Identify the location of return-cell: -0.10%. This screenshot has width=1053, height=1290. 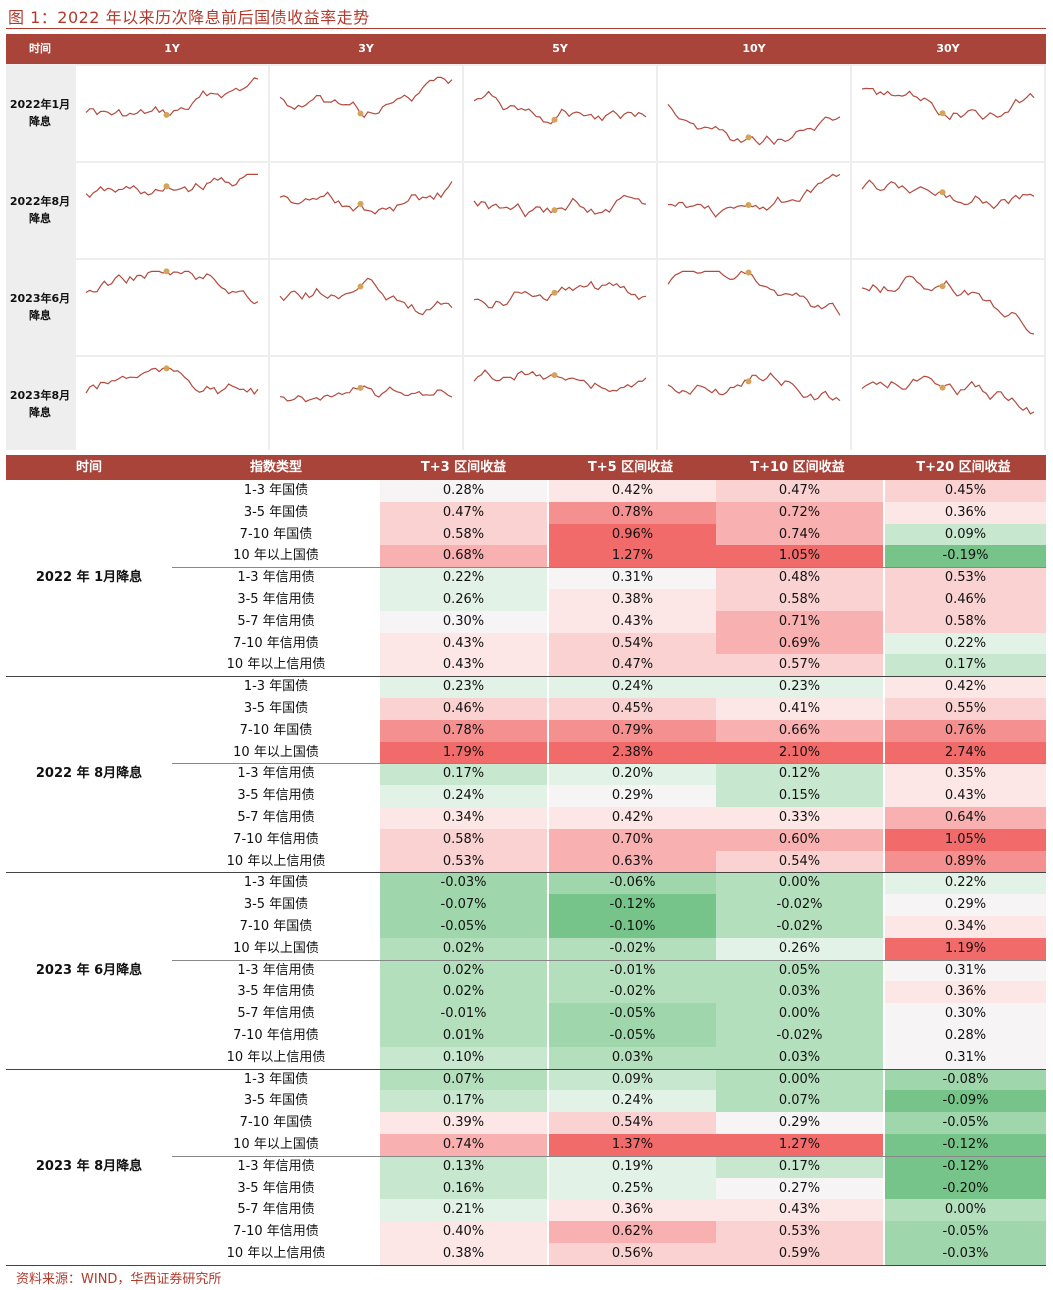
(632, 927).